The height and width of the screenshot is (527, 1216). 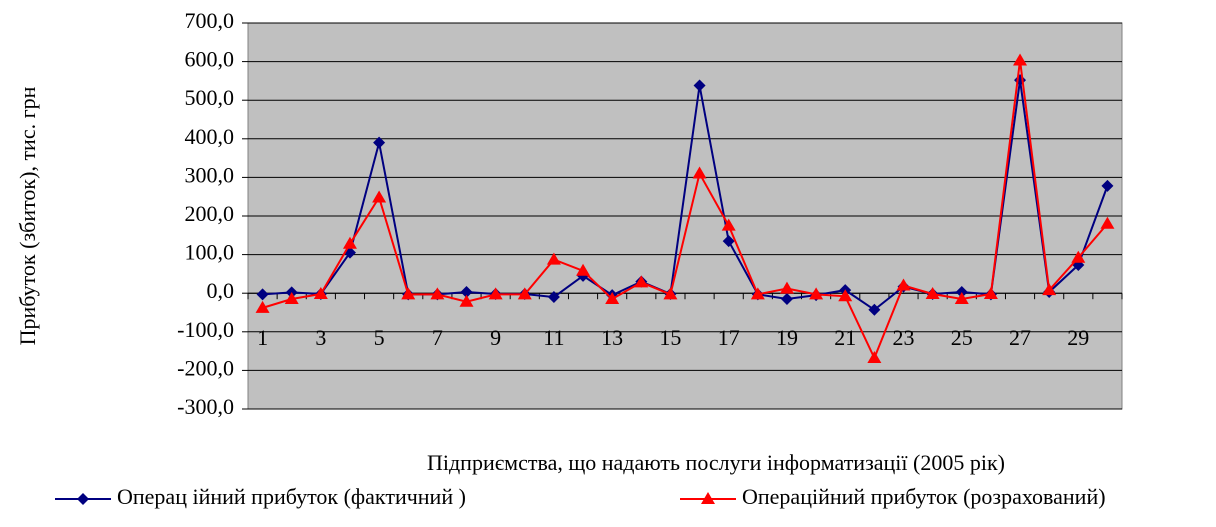 I want to click on x-tick-label: 1, so click(x=262, y=337).